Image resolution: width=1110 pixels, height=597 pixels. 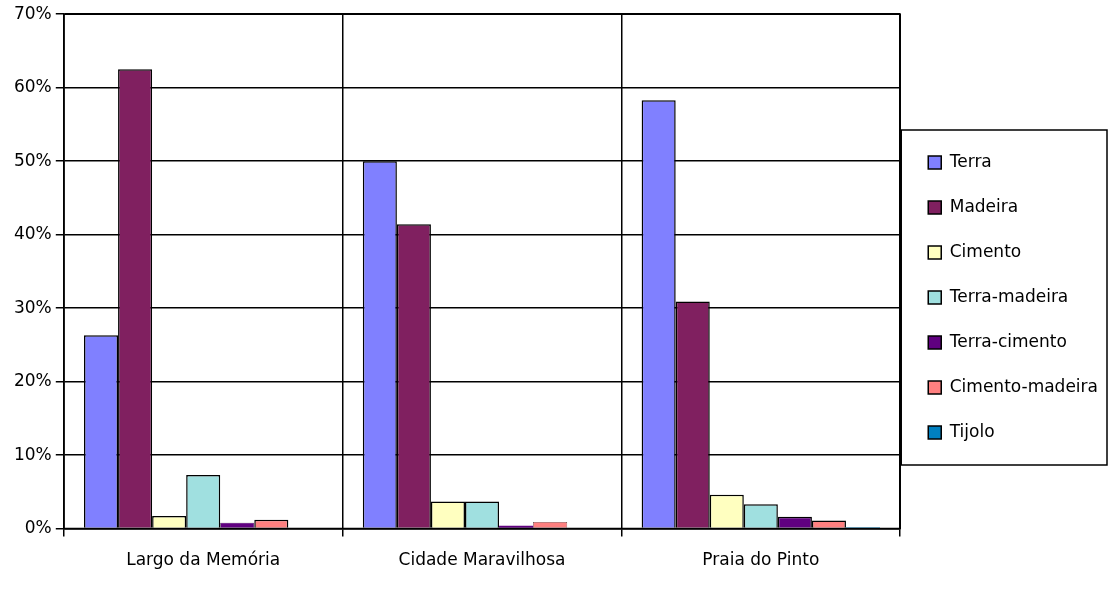 What do you see at coordinates (1008, 295) in the screenshot?
I see `legend-label: Terra-madeira` at bounding box center [1008, 295].